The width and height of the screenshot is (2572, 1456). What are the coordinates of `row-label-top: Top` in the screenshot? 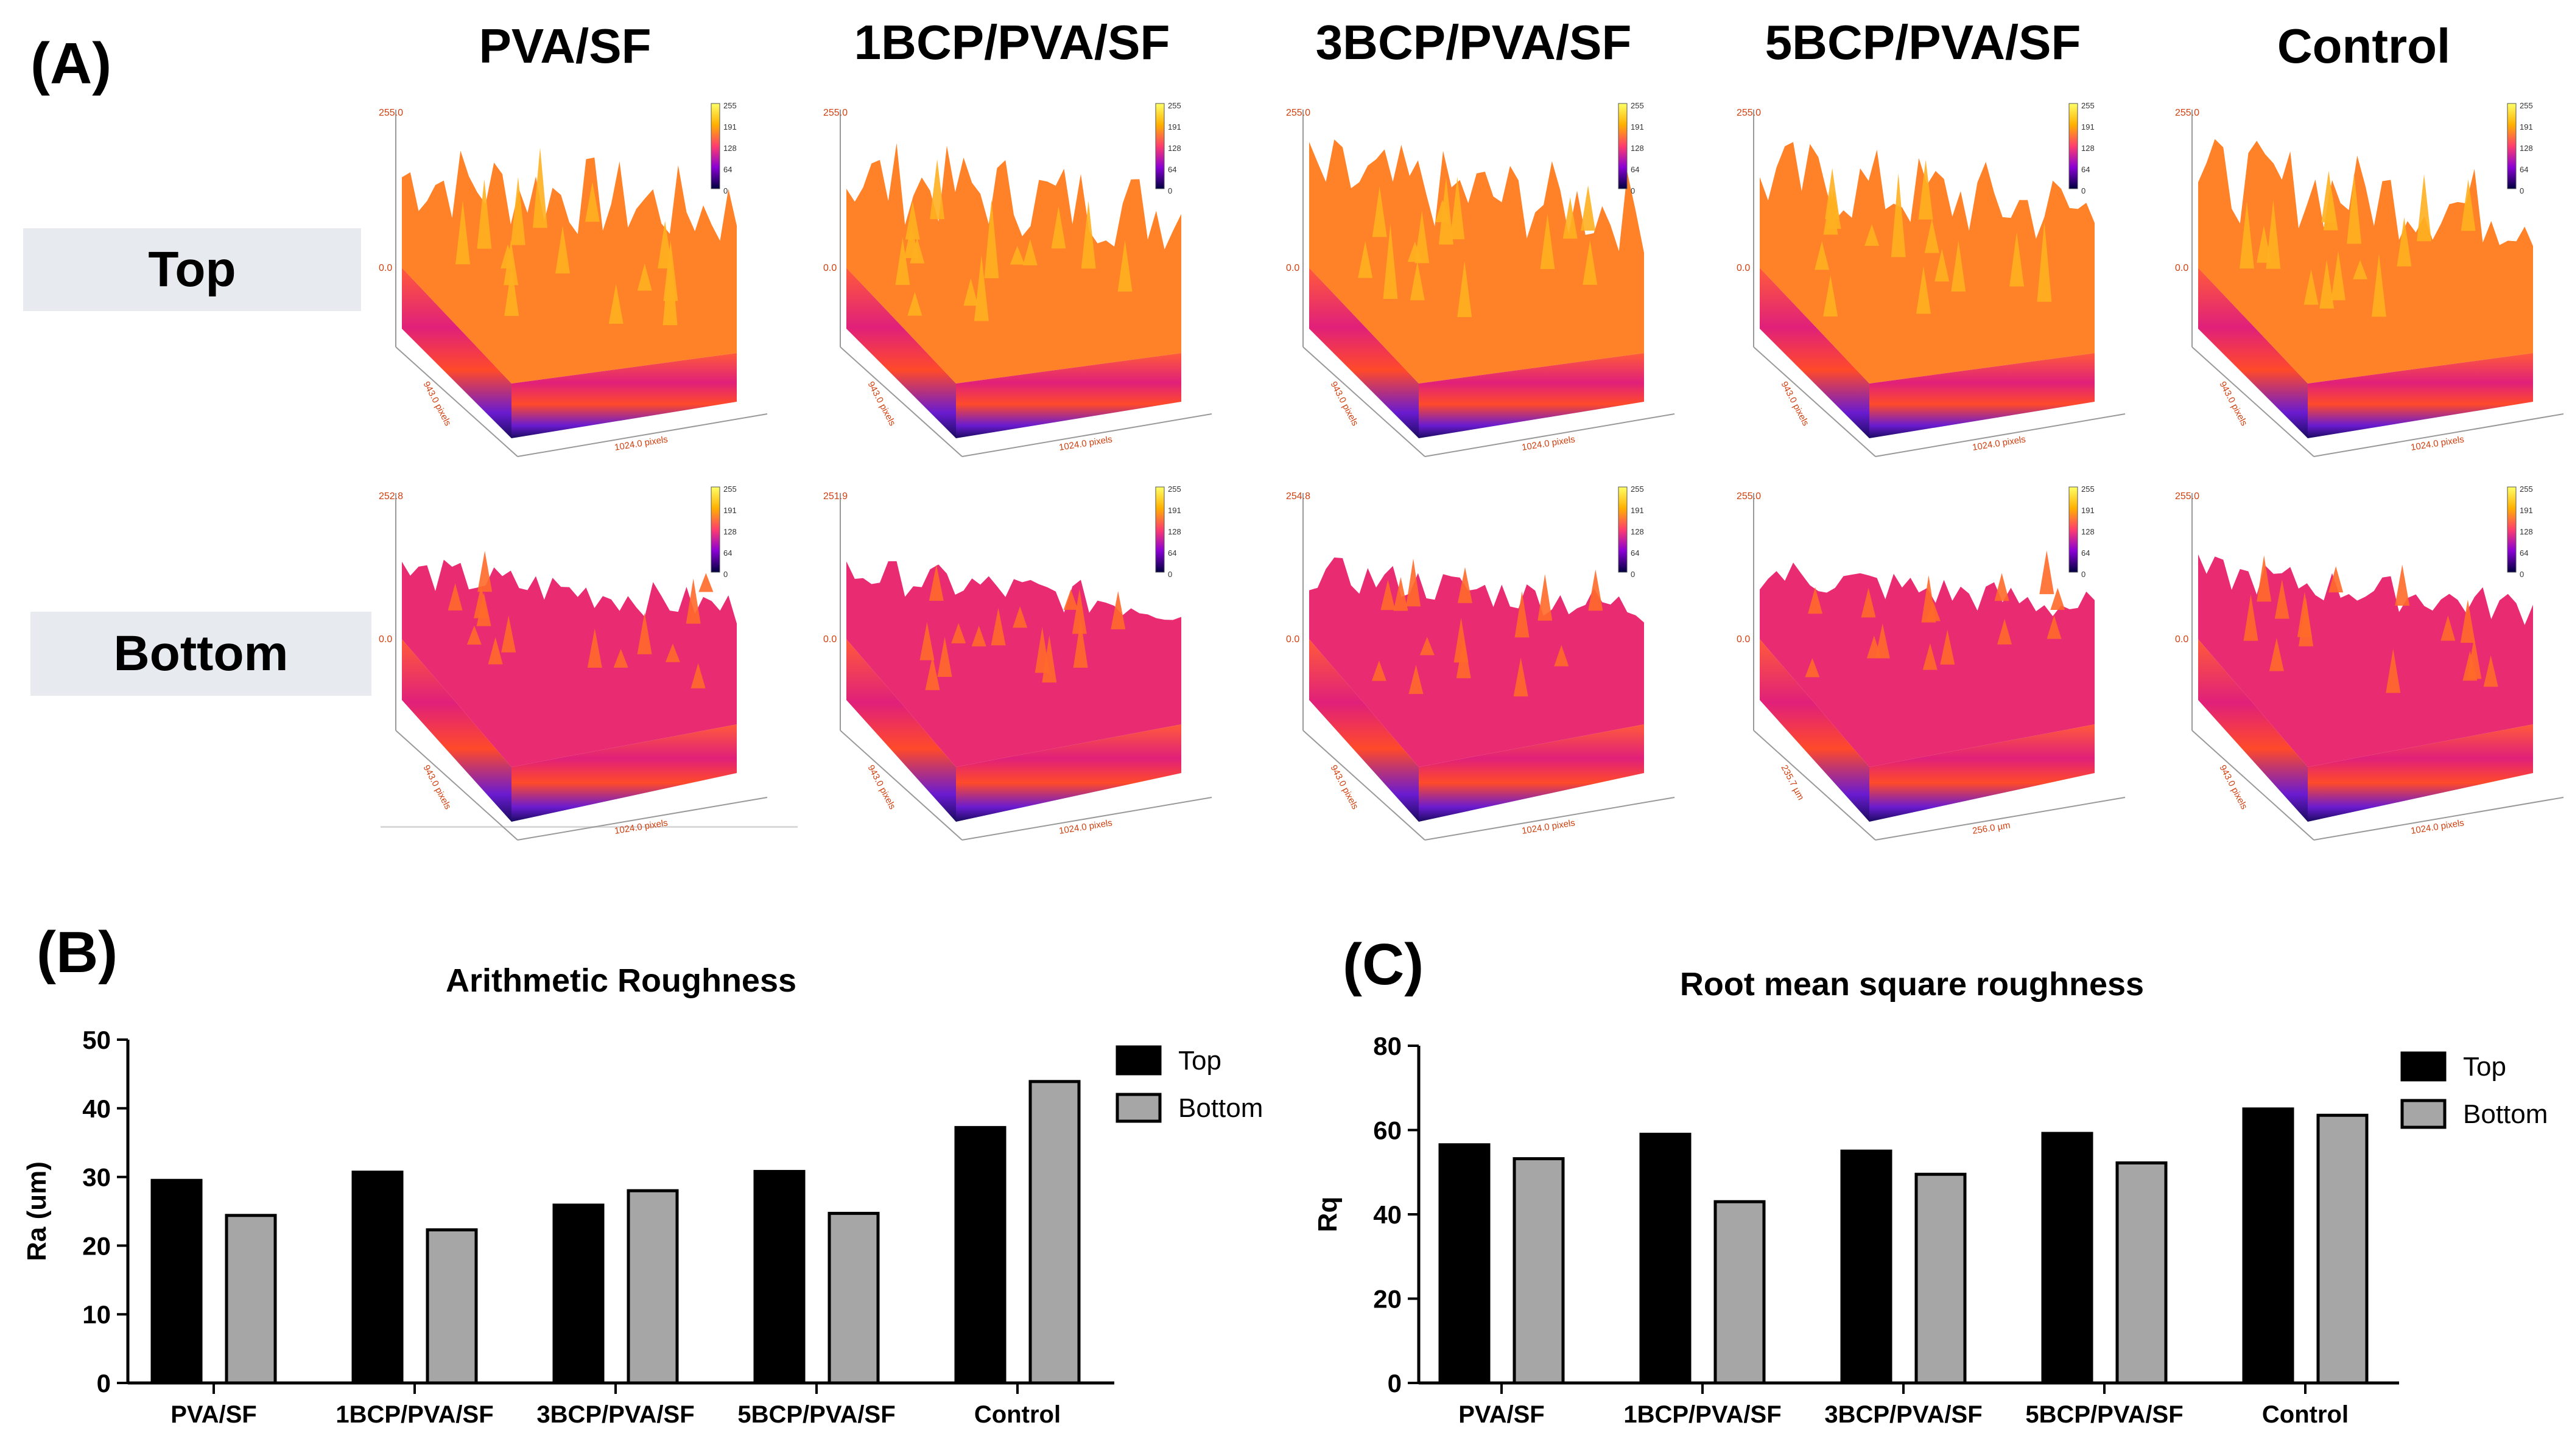 It's located at (192, 269).